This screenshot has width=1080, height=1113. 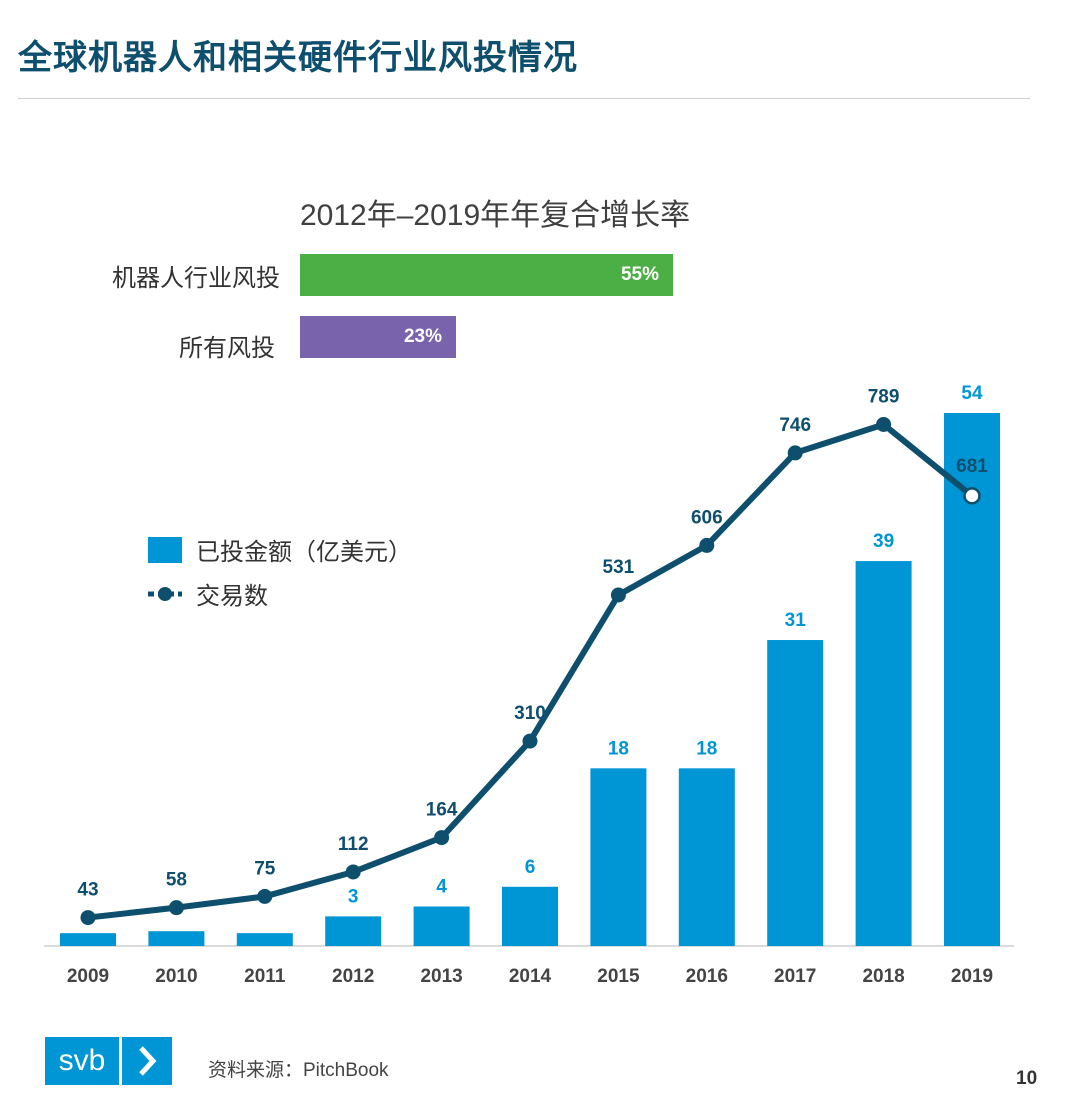 What do you see at coordinates (530, 741) in the screenshot?
I see `line-point-2014` at bounding box center [530, 741].